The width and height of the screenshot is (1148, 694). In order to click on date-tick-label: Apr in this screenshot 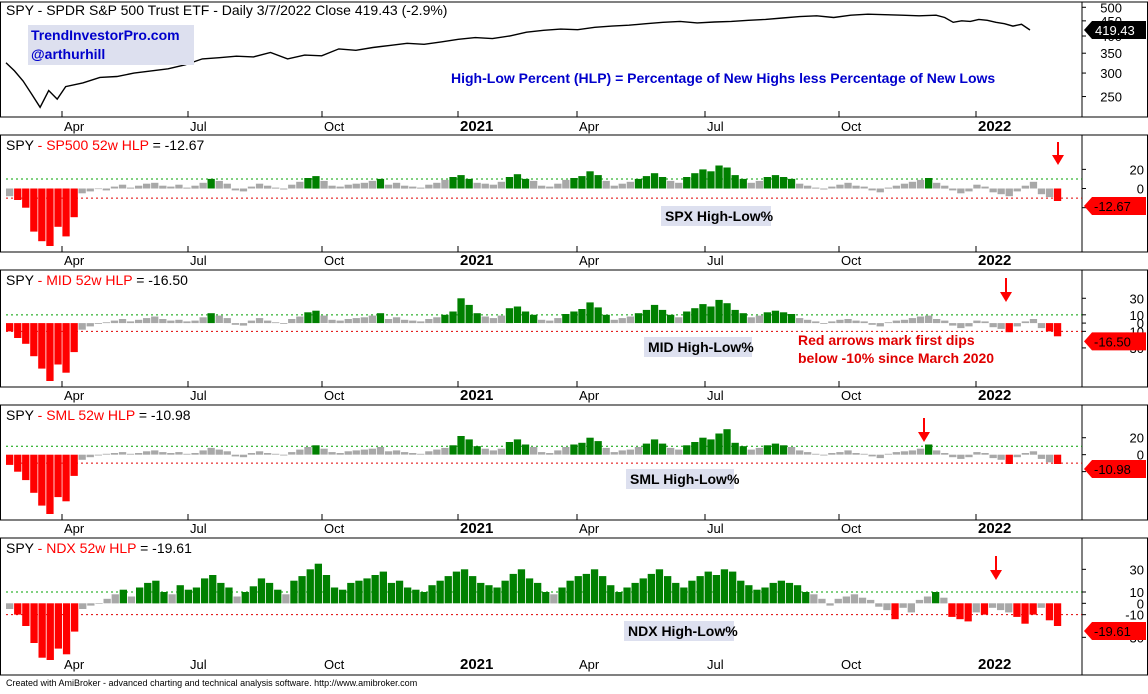, I will do `click(74, 528)`.